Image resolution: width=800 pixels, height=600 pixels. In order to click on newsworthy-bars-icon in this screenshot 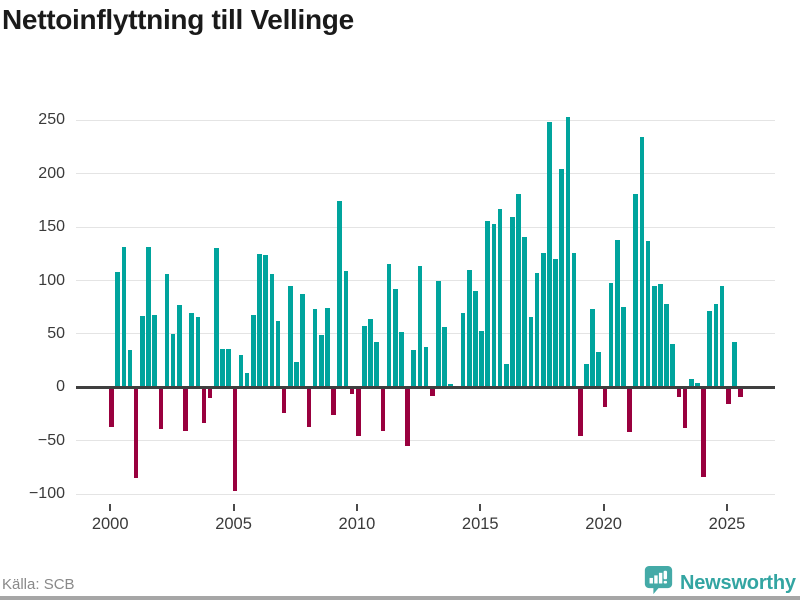, I will do `click(658, 582)`.